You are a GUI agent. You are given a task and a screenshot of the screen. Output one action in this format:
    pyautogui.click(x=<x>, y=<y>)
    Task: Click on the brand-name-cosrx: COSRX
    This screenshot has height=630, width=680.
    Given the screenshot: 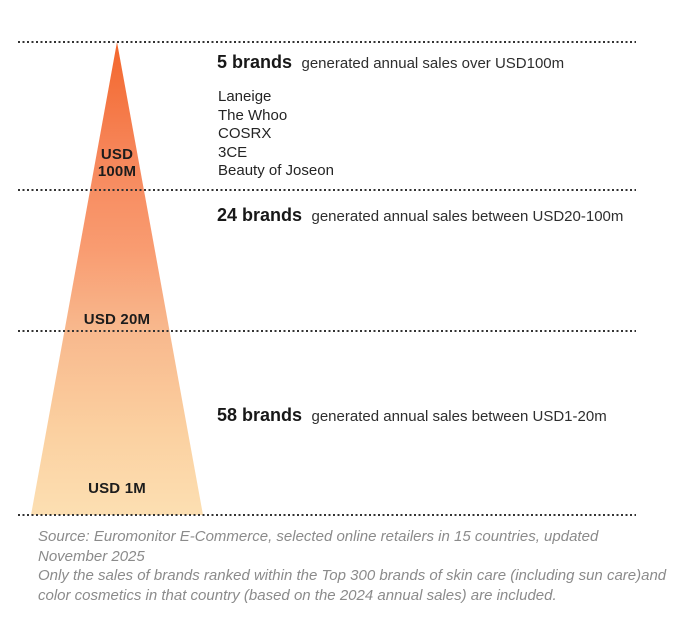 What is the action you would take?
    pyautogui.click(x=245, y=134)
    